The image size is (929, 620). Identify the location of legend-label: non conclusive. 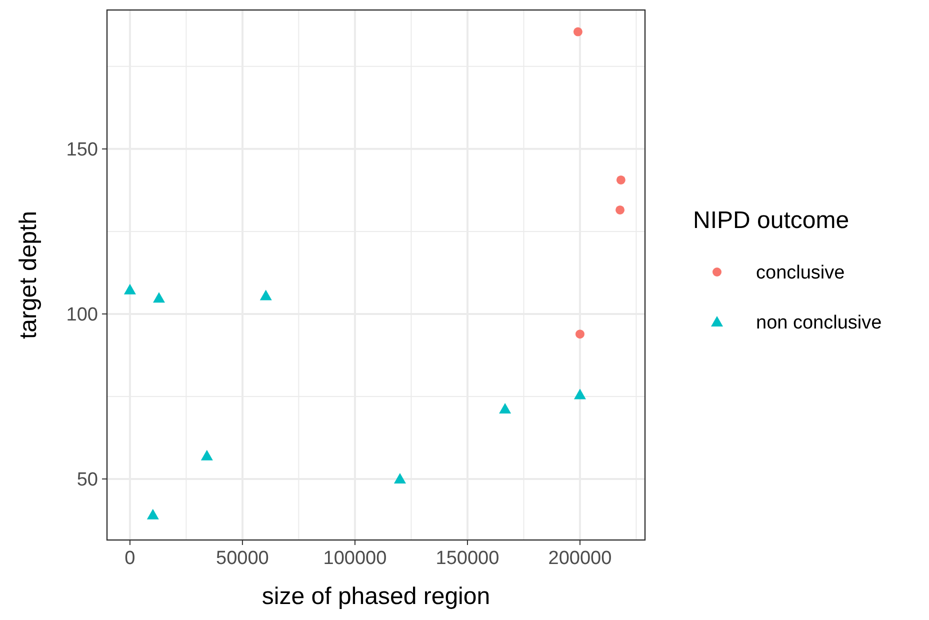
(819, 323).